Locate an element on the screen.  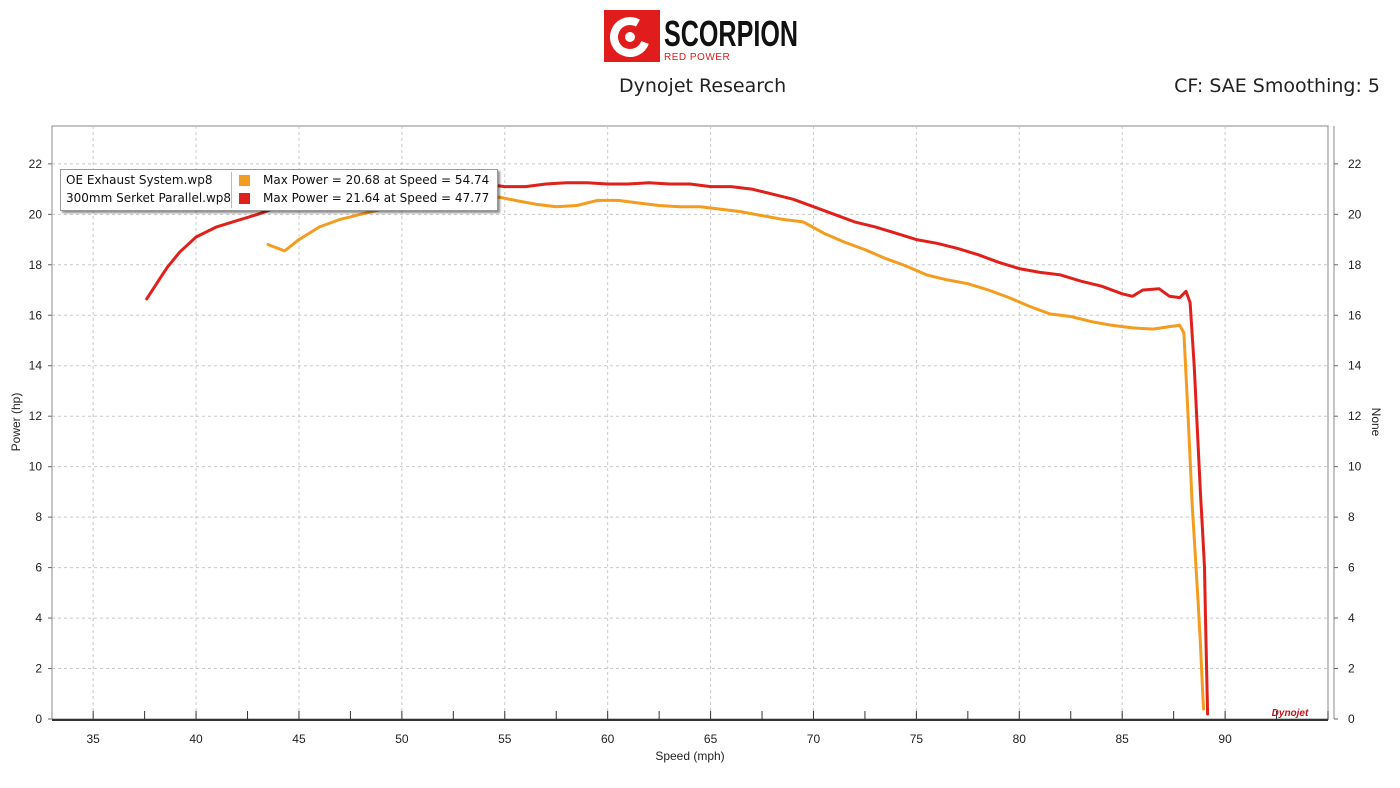
x-tick-label: 70 is located at coordinates (814, 739).